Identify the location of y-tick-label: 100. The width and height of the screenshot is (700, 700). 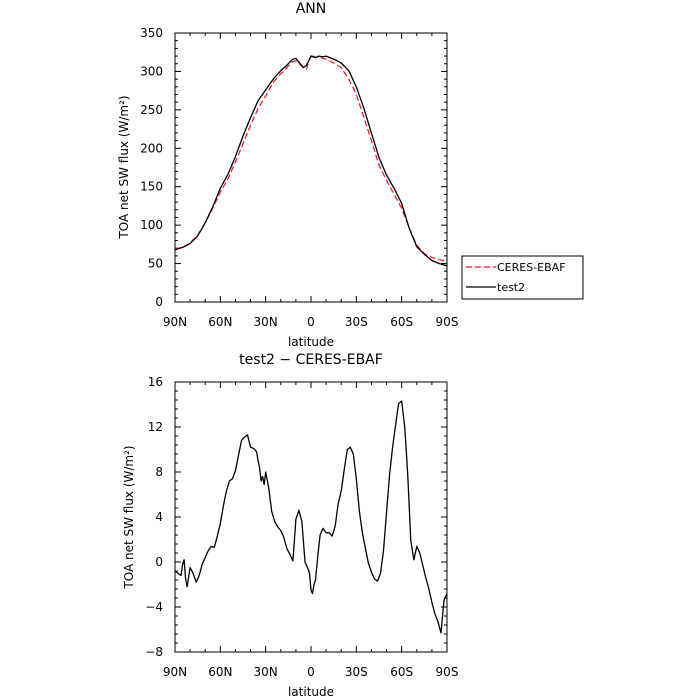
(151, 225).